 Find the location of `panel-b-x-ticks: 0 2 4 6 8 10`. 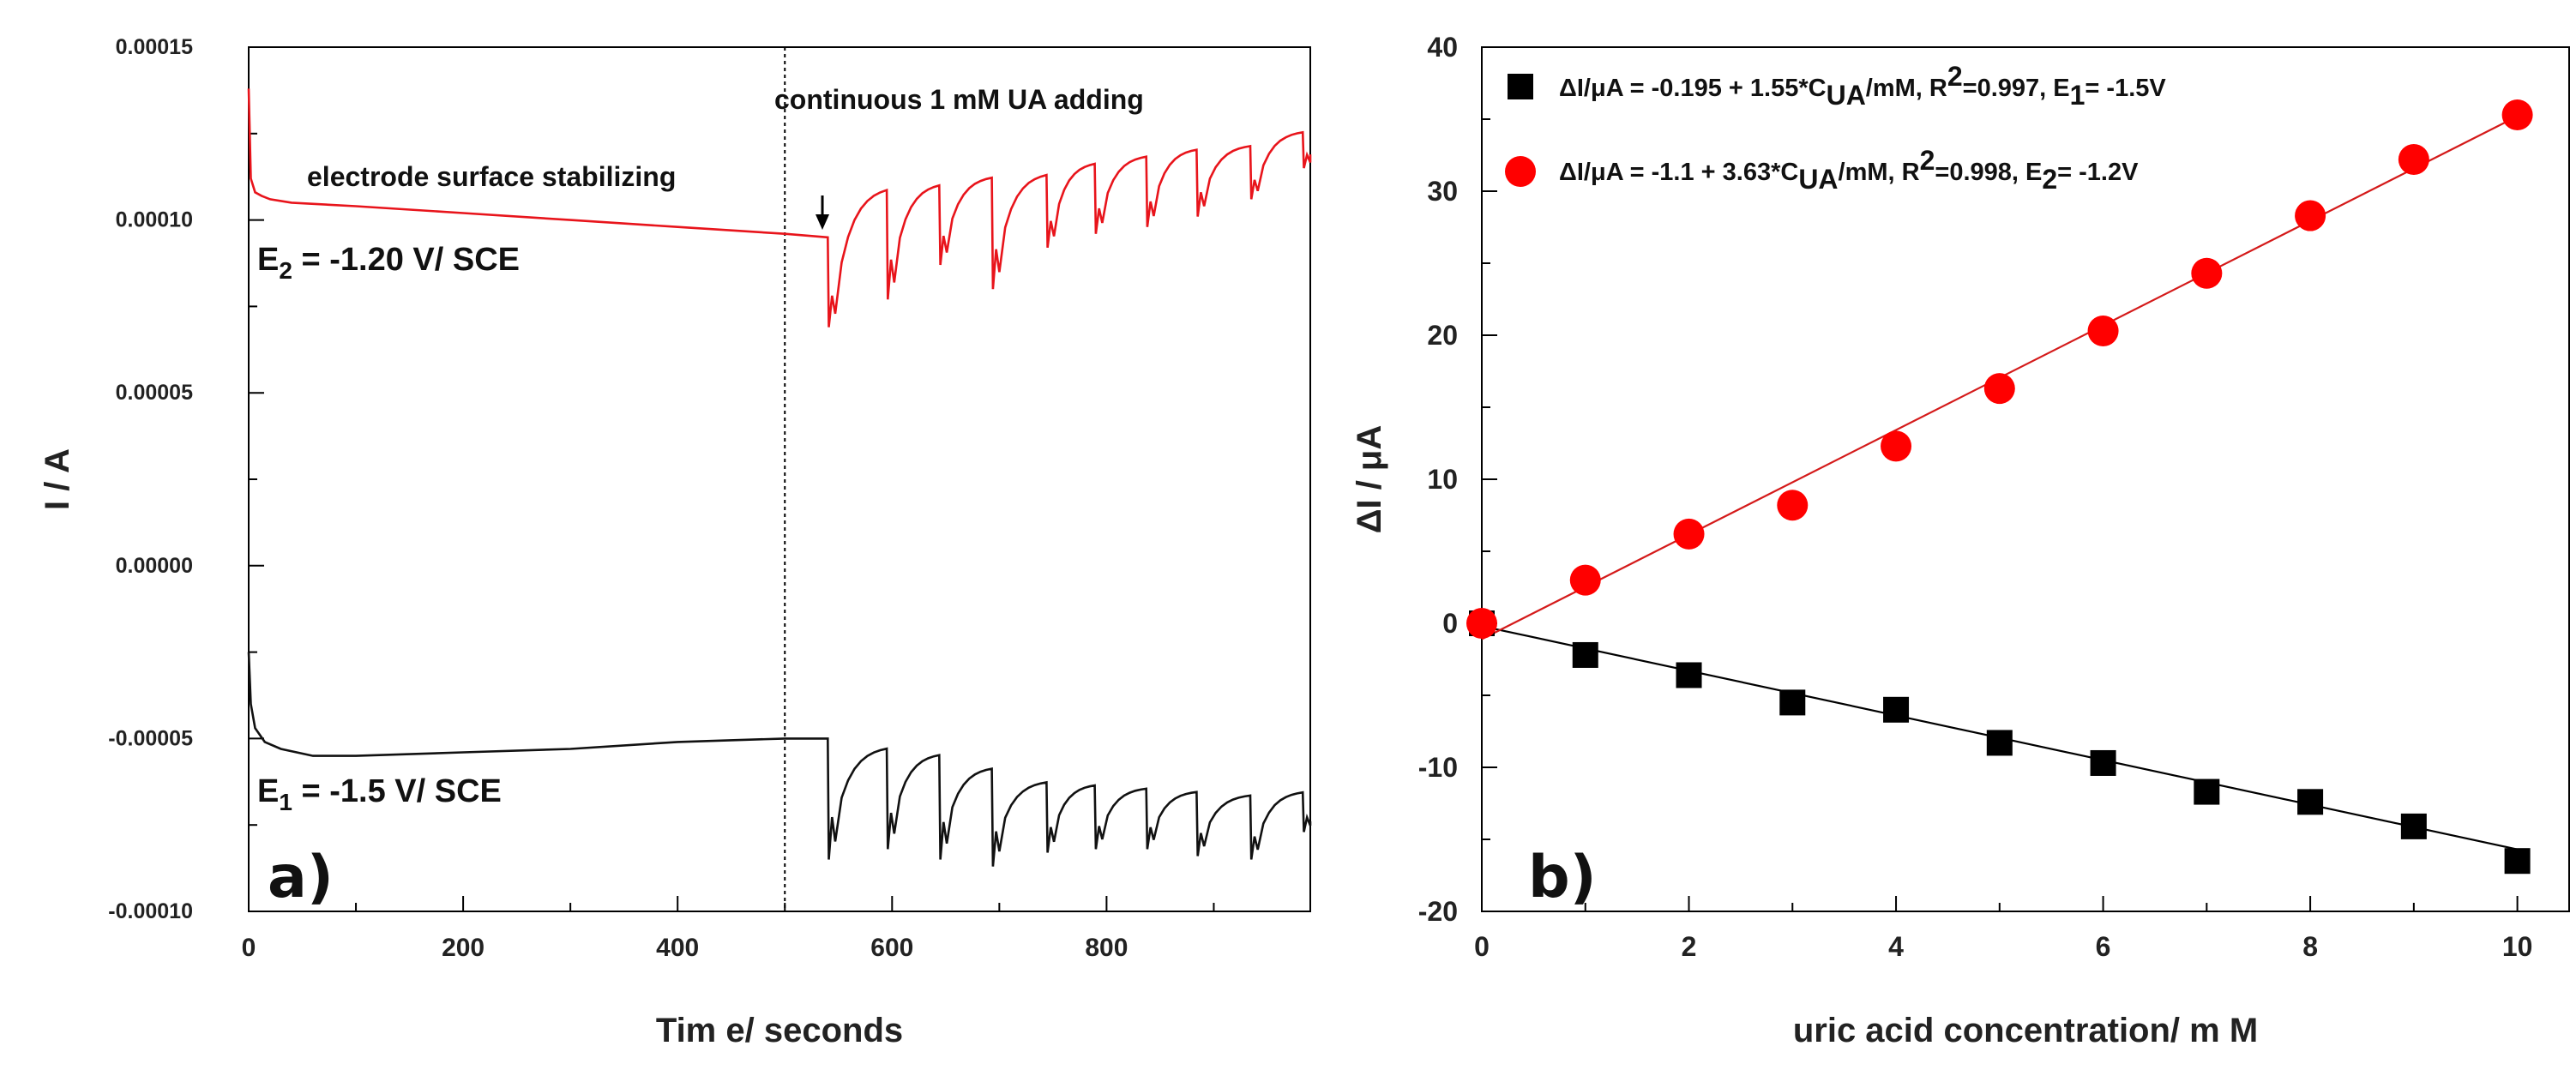

panel-b-x-ticks: 0 2 4 6 8 10 is located at coordinates (2003, 929).